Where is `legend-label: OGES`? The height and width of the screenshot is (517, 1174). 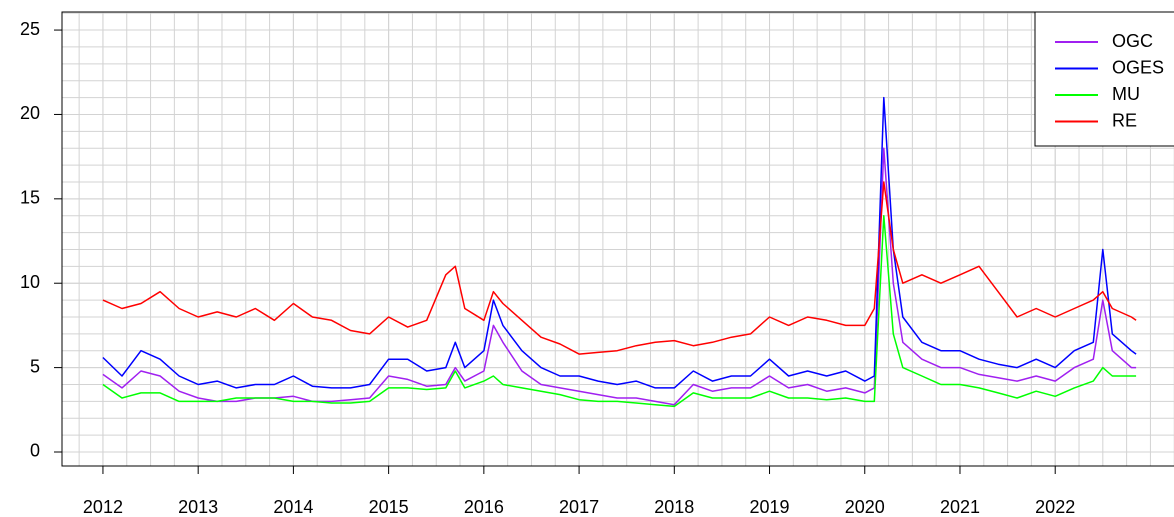
legend-label: OGES is located at coordinates (1138, 67).